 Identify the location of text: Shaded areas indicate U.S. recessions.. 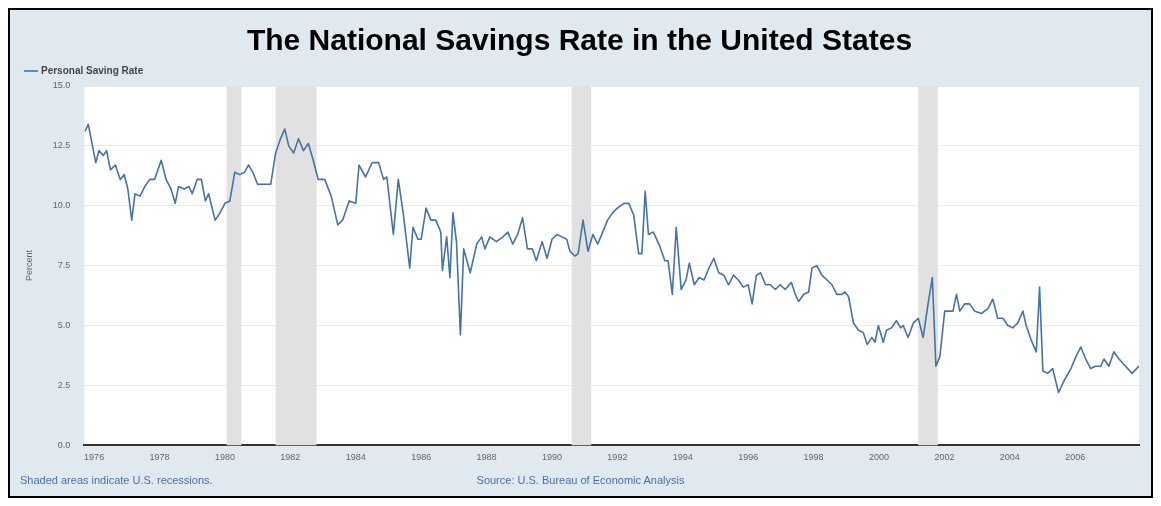
(116, 480).